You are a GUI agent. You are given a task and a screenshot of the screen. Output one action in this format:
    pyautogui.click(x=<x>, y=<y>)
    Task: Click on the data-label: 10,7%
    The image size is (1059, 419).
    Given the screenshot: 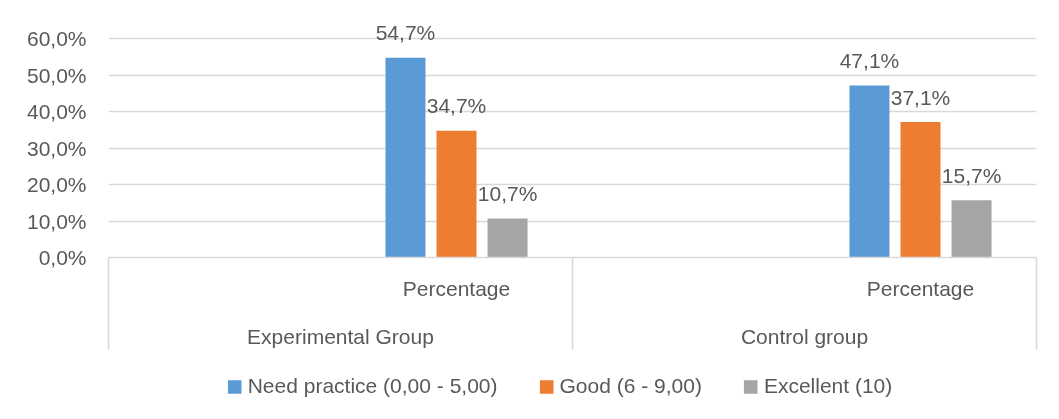 What is the action you would take?
    pyautogui.click(x=507, y=193)
    